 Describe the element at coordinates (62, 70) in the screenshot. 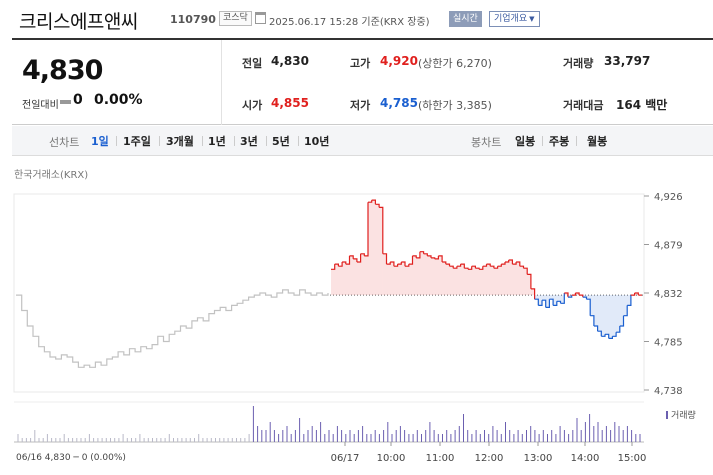

I see `current-price: 4,830` at that location.